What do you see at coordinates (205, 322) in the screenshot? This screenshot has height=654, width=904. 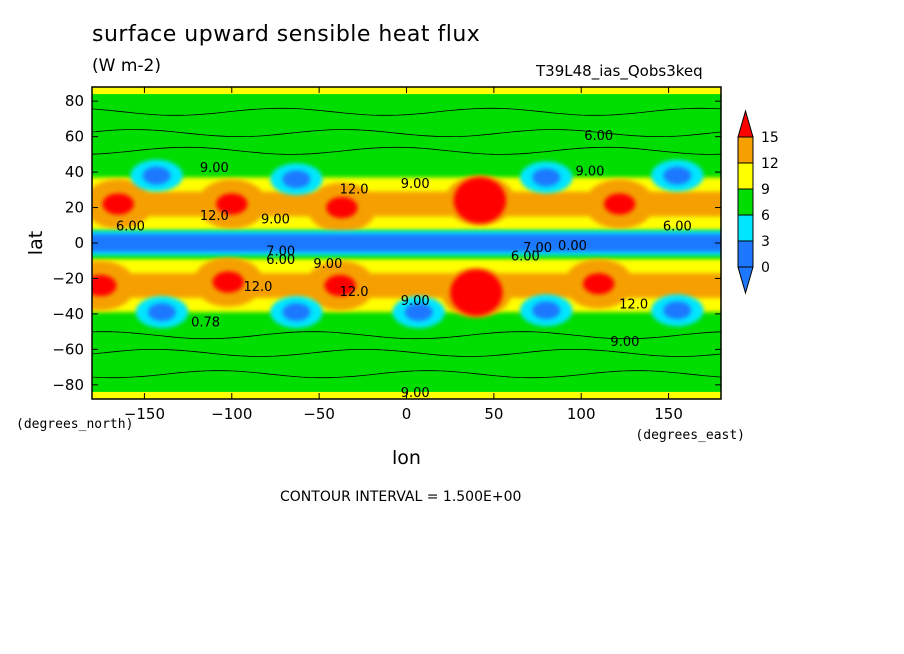 I see `contour-label: 0.78` at bounding box center [205, 322].